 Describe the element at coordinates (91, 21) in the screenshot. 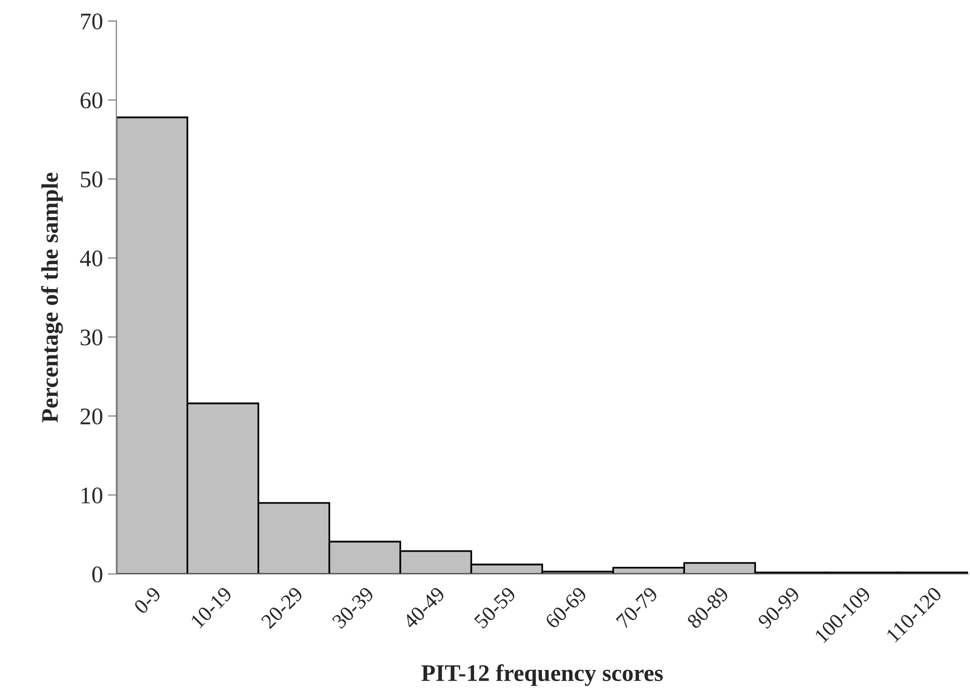

I see `y-tick-label: 70` at that location.